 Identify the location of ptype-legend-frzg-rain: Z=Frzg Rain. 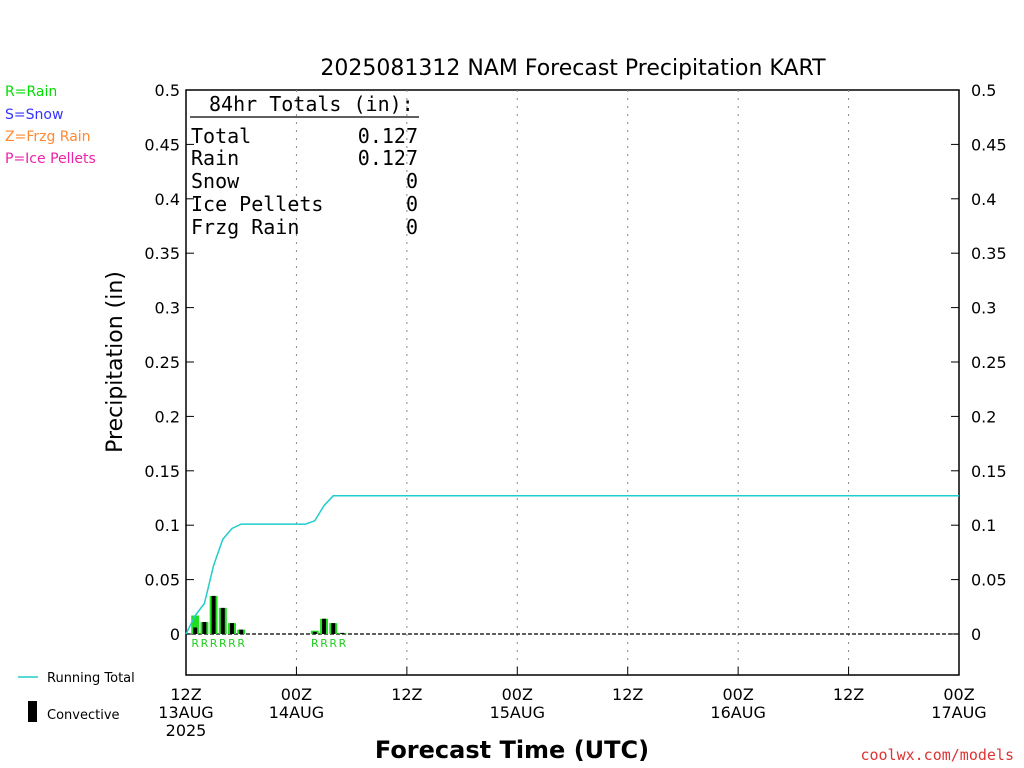
(48, 137).